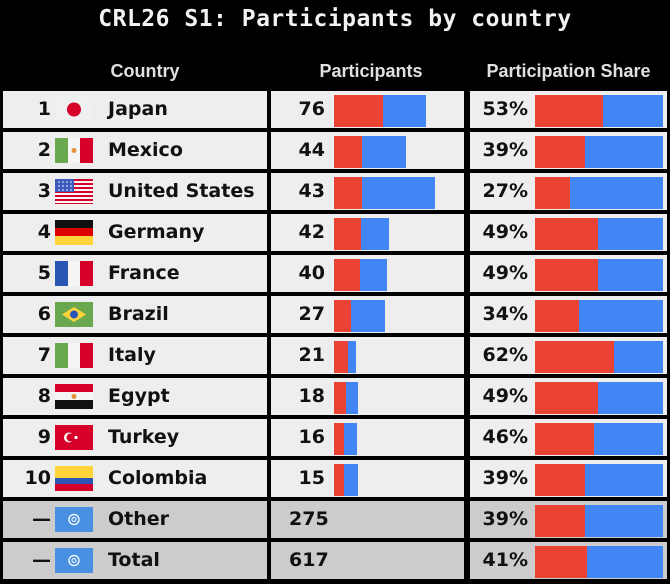 This screenshot has height=584, width=670. Describe the element at coordinates (335, 19) in the screenshot. I see `chart-title: CRL26 S1: Participants by country` at that location.